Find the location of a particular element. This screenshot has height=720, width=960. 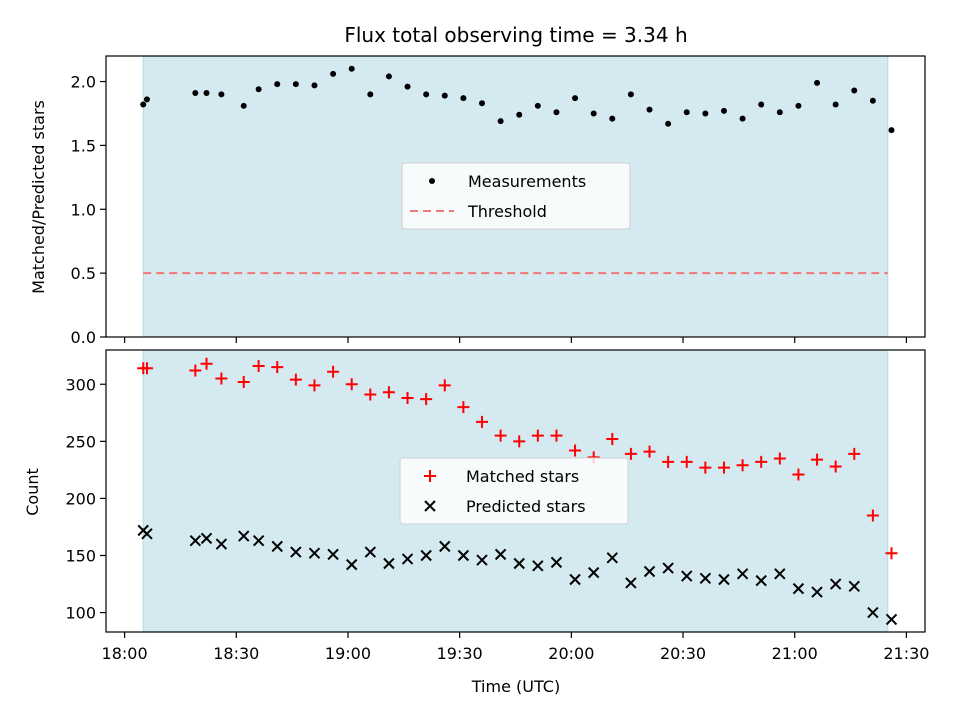

y-tick-label: 200 is located at coordinates (80, 498).